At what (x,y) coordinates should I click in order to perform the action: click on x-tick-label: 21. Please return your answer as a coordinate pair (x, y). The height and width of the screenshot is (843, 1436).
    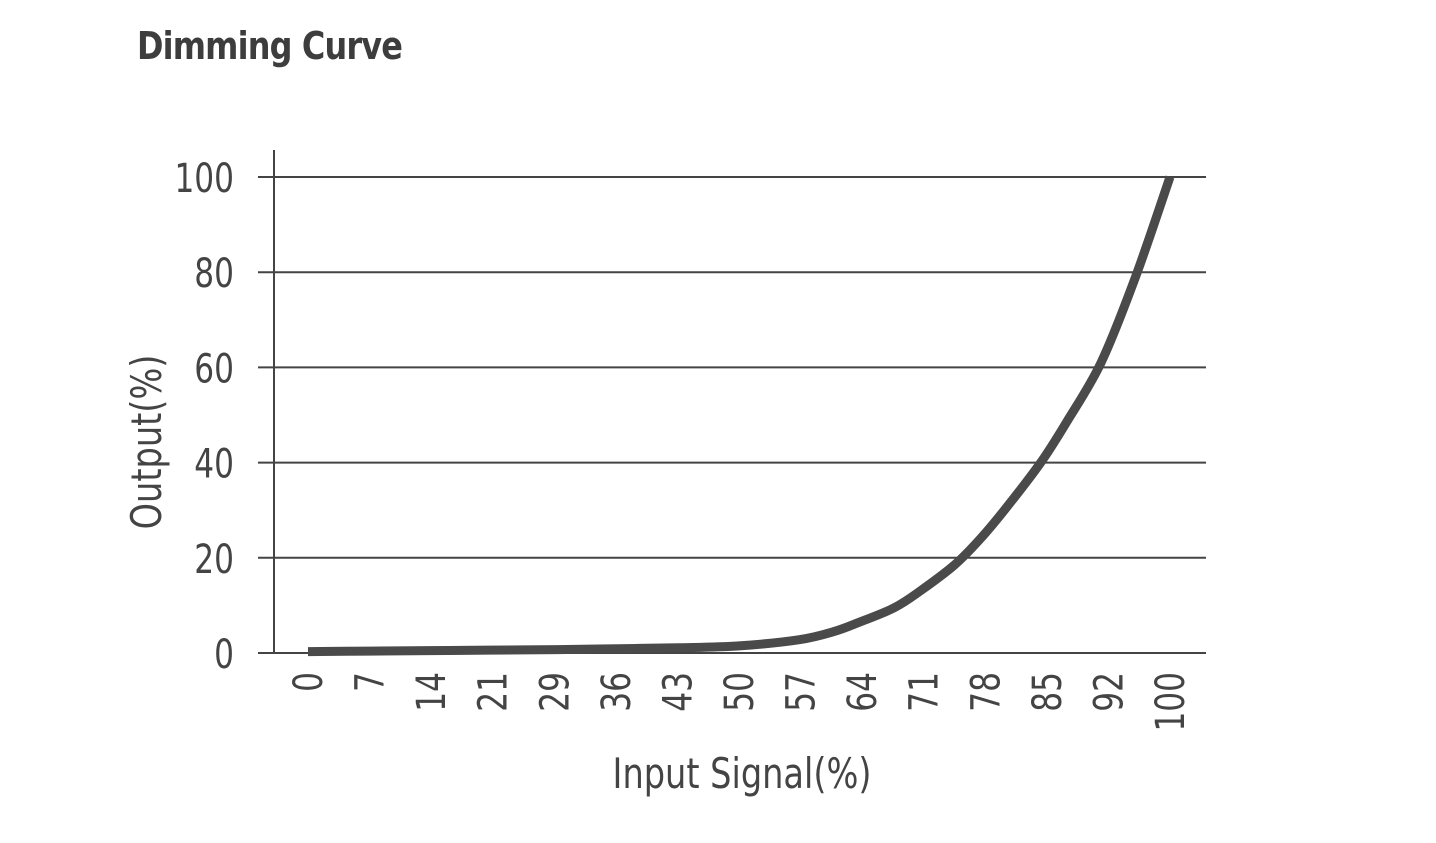
    Looking at the image, I should click on (494, 692).